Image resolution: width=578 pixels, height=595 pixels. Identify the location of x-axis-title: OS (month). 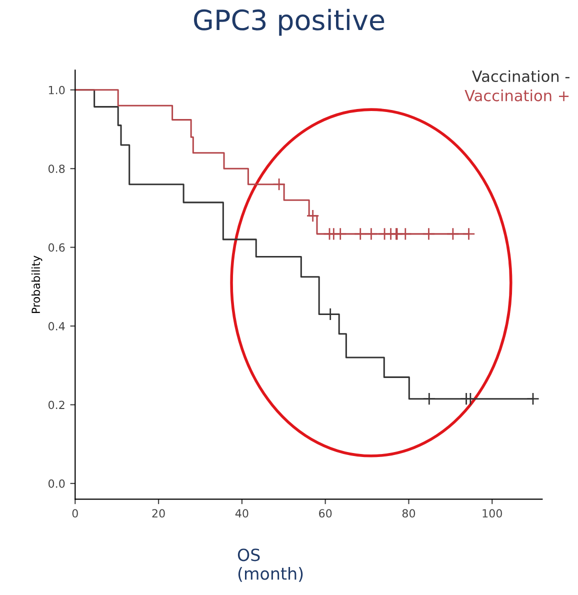
(270, 565).